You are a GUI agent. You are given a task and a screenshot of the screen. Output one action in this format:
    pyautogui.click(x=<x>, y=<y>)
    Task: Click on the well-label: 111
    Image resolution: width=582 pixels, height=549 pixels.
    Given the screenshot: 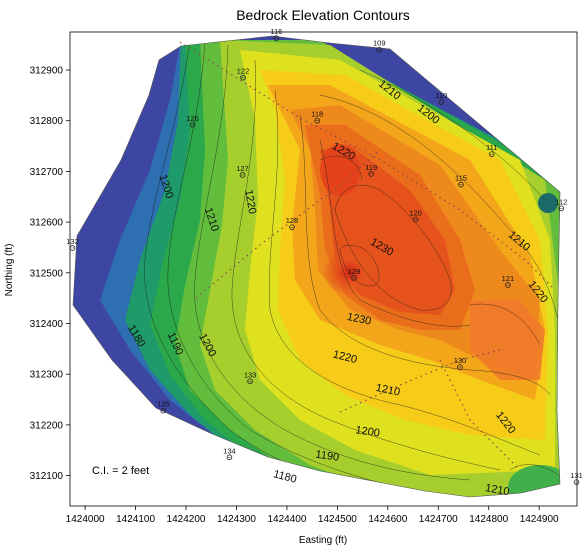 What is the action you would take?
    pyautogui.click(x=491, y=147)
    